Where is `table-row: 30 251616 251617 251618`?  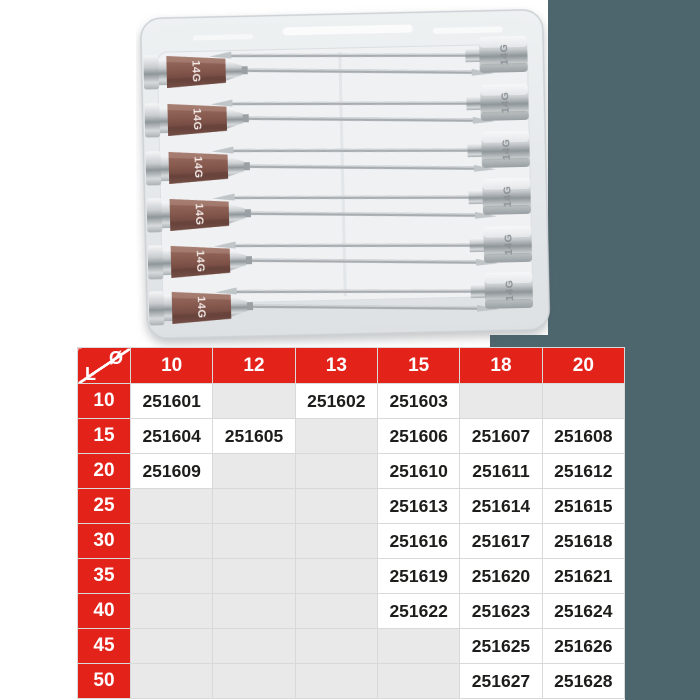
table-row: 30 251616 251617 251618 is located at coordinates (351, 541).